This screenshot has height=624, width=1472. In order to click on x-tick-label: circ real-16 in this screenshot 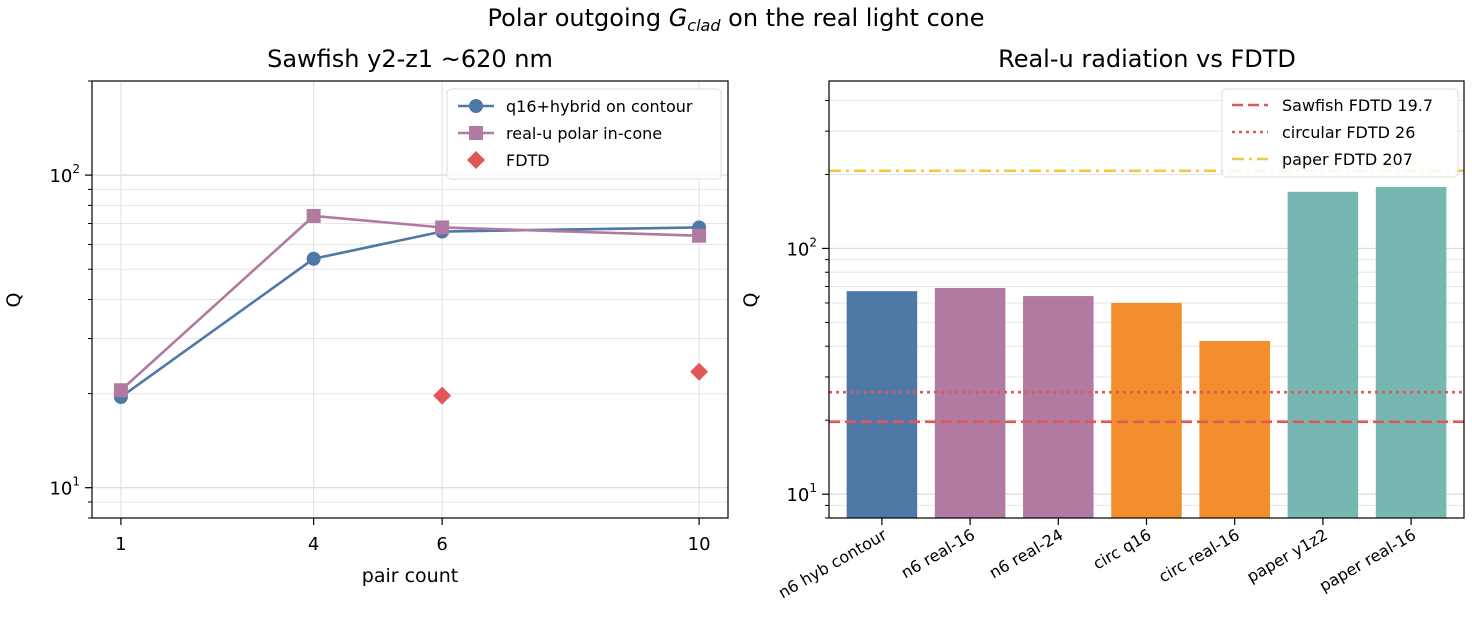, I will do `click(1198, 555)`.